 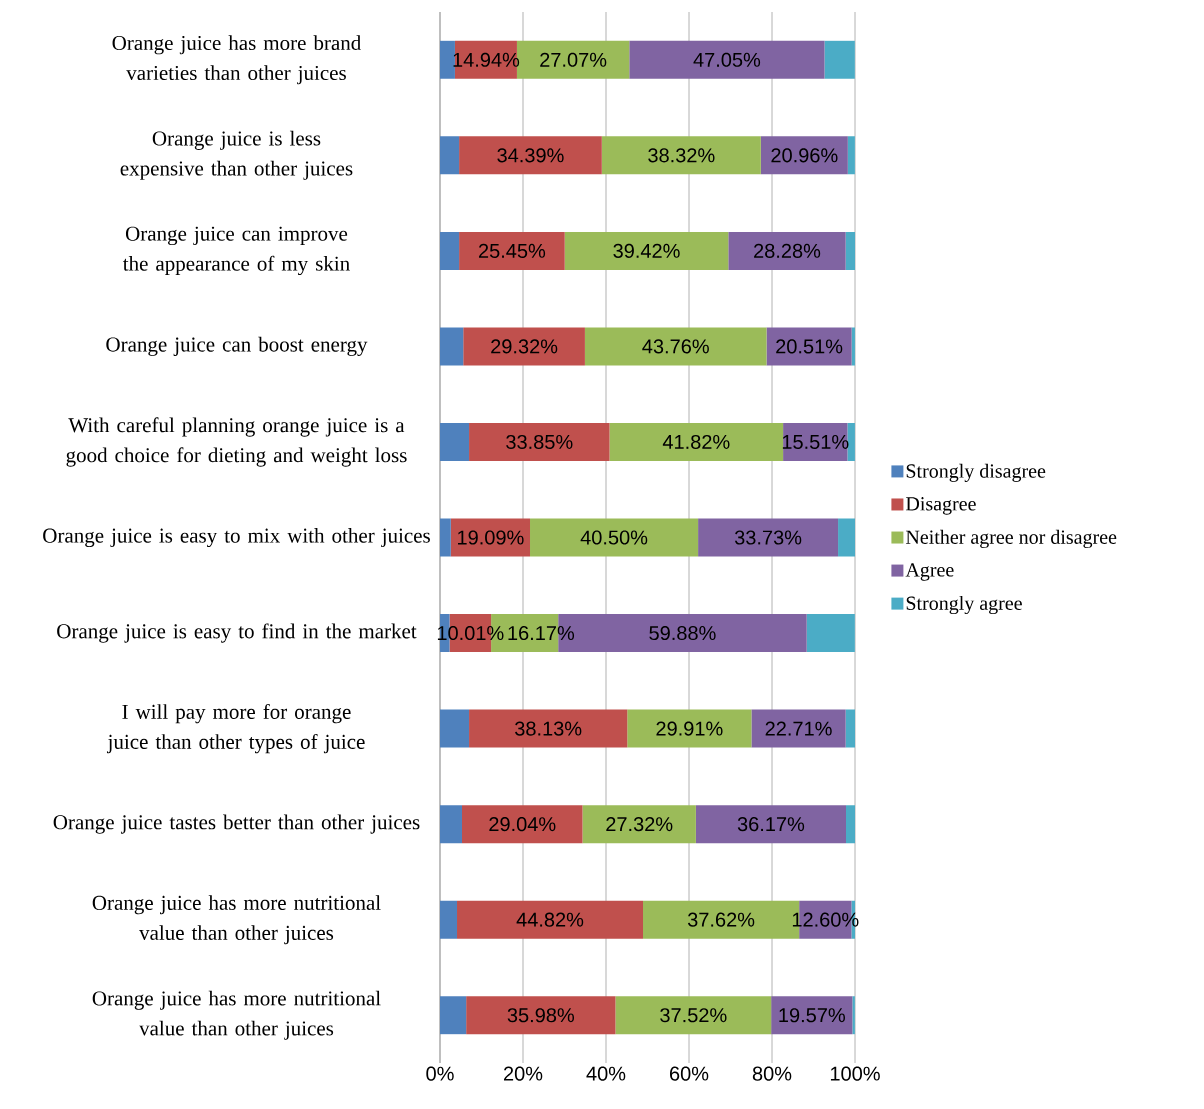 What do you see at coordinates (236, 537) in the screenshot?
I see `y-tick-label: Orange juice is easy to mix with other juices` at bounding box center [236, 537].